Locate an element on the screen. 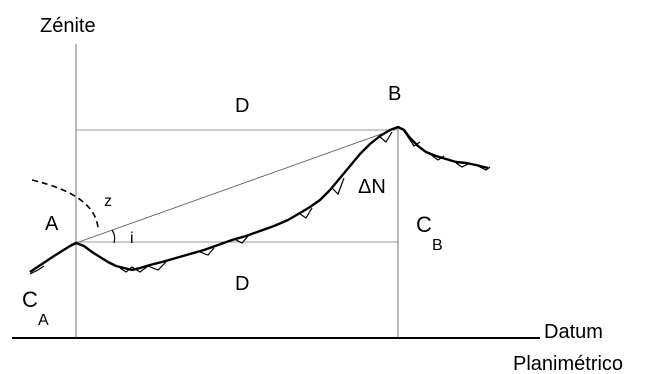 The width and height of the screenshot is (657, 374). slope-angle-arc is located at coordinates (113, 236).